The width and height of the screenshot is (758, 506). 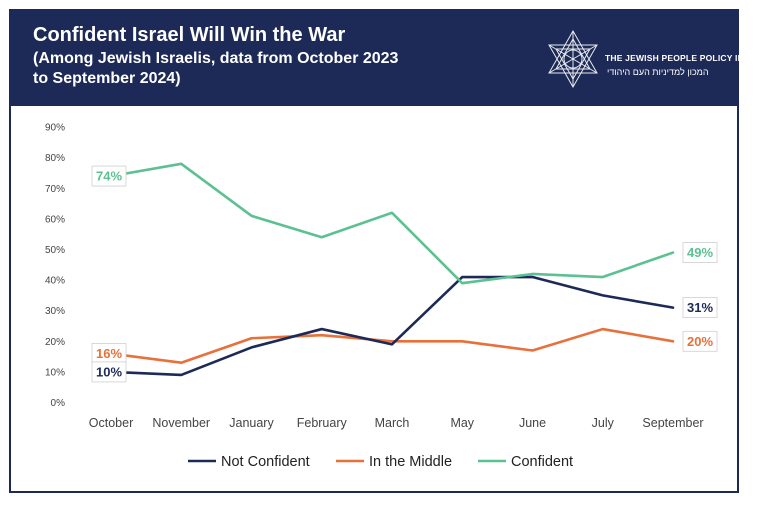 I want to click on data-label: 20%, so click(x=700, y=341).